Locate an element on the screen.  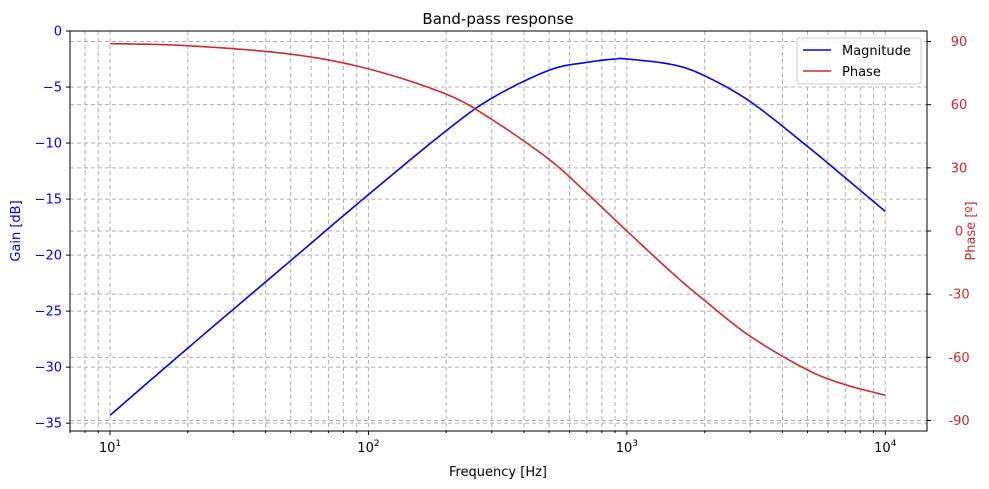
x-axis-title: Frequency [Hz] is located at coordinates (498, 472).